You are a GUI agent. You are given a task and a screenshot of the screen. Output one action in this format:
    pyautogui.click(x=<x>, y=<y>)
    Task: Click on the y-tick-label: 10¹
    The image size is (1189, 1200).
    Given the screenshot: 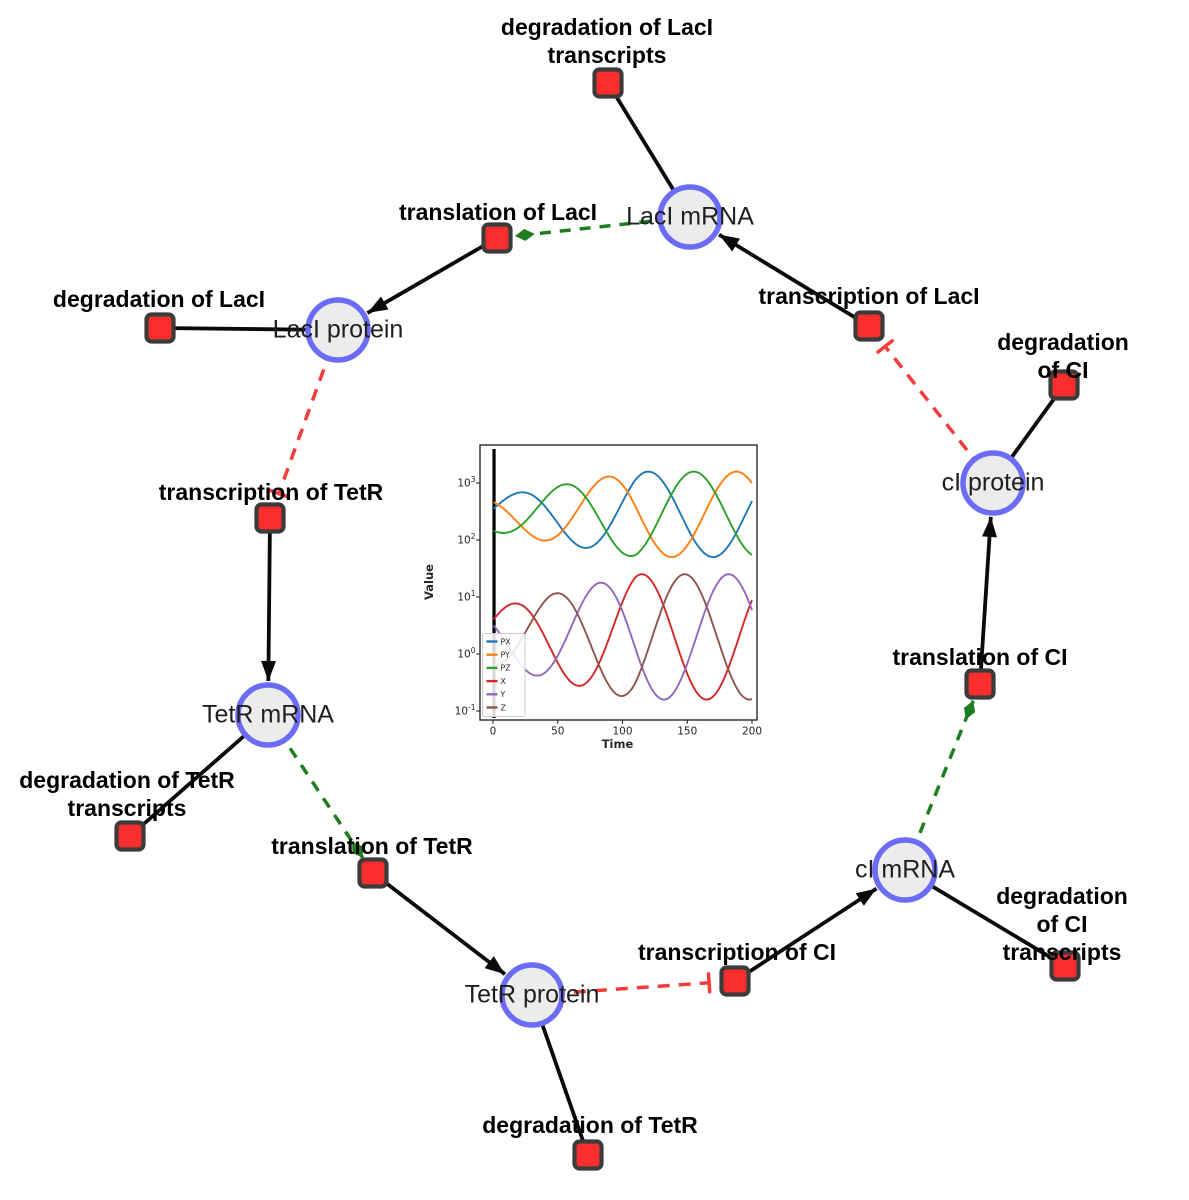 What is the action you would take?
    pyautogui.click(x=466, y=596)
    